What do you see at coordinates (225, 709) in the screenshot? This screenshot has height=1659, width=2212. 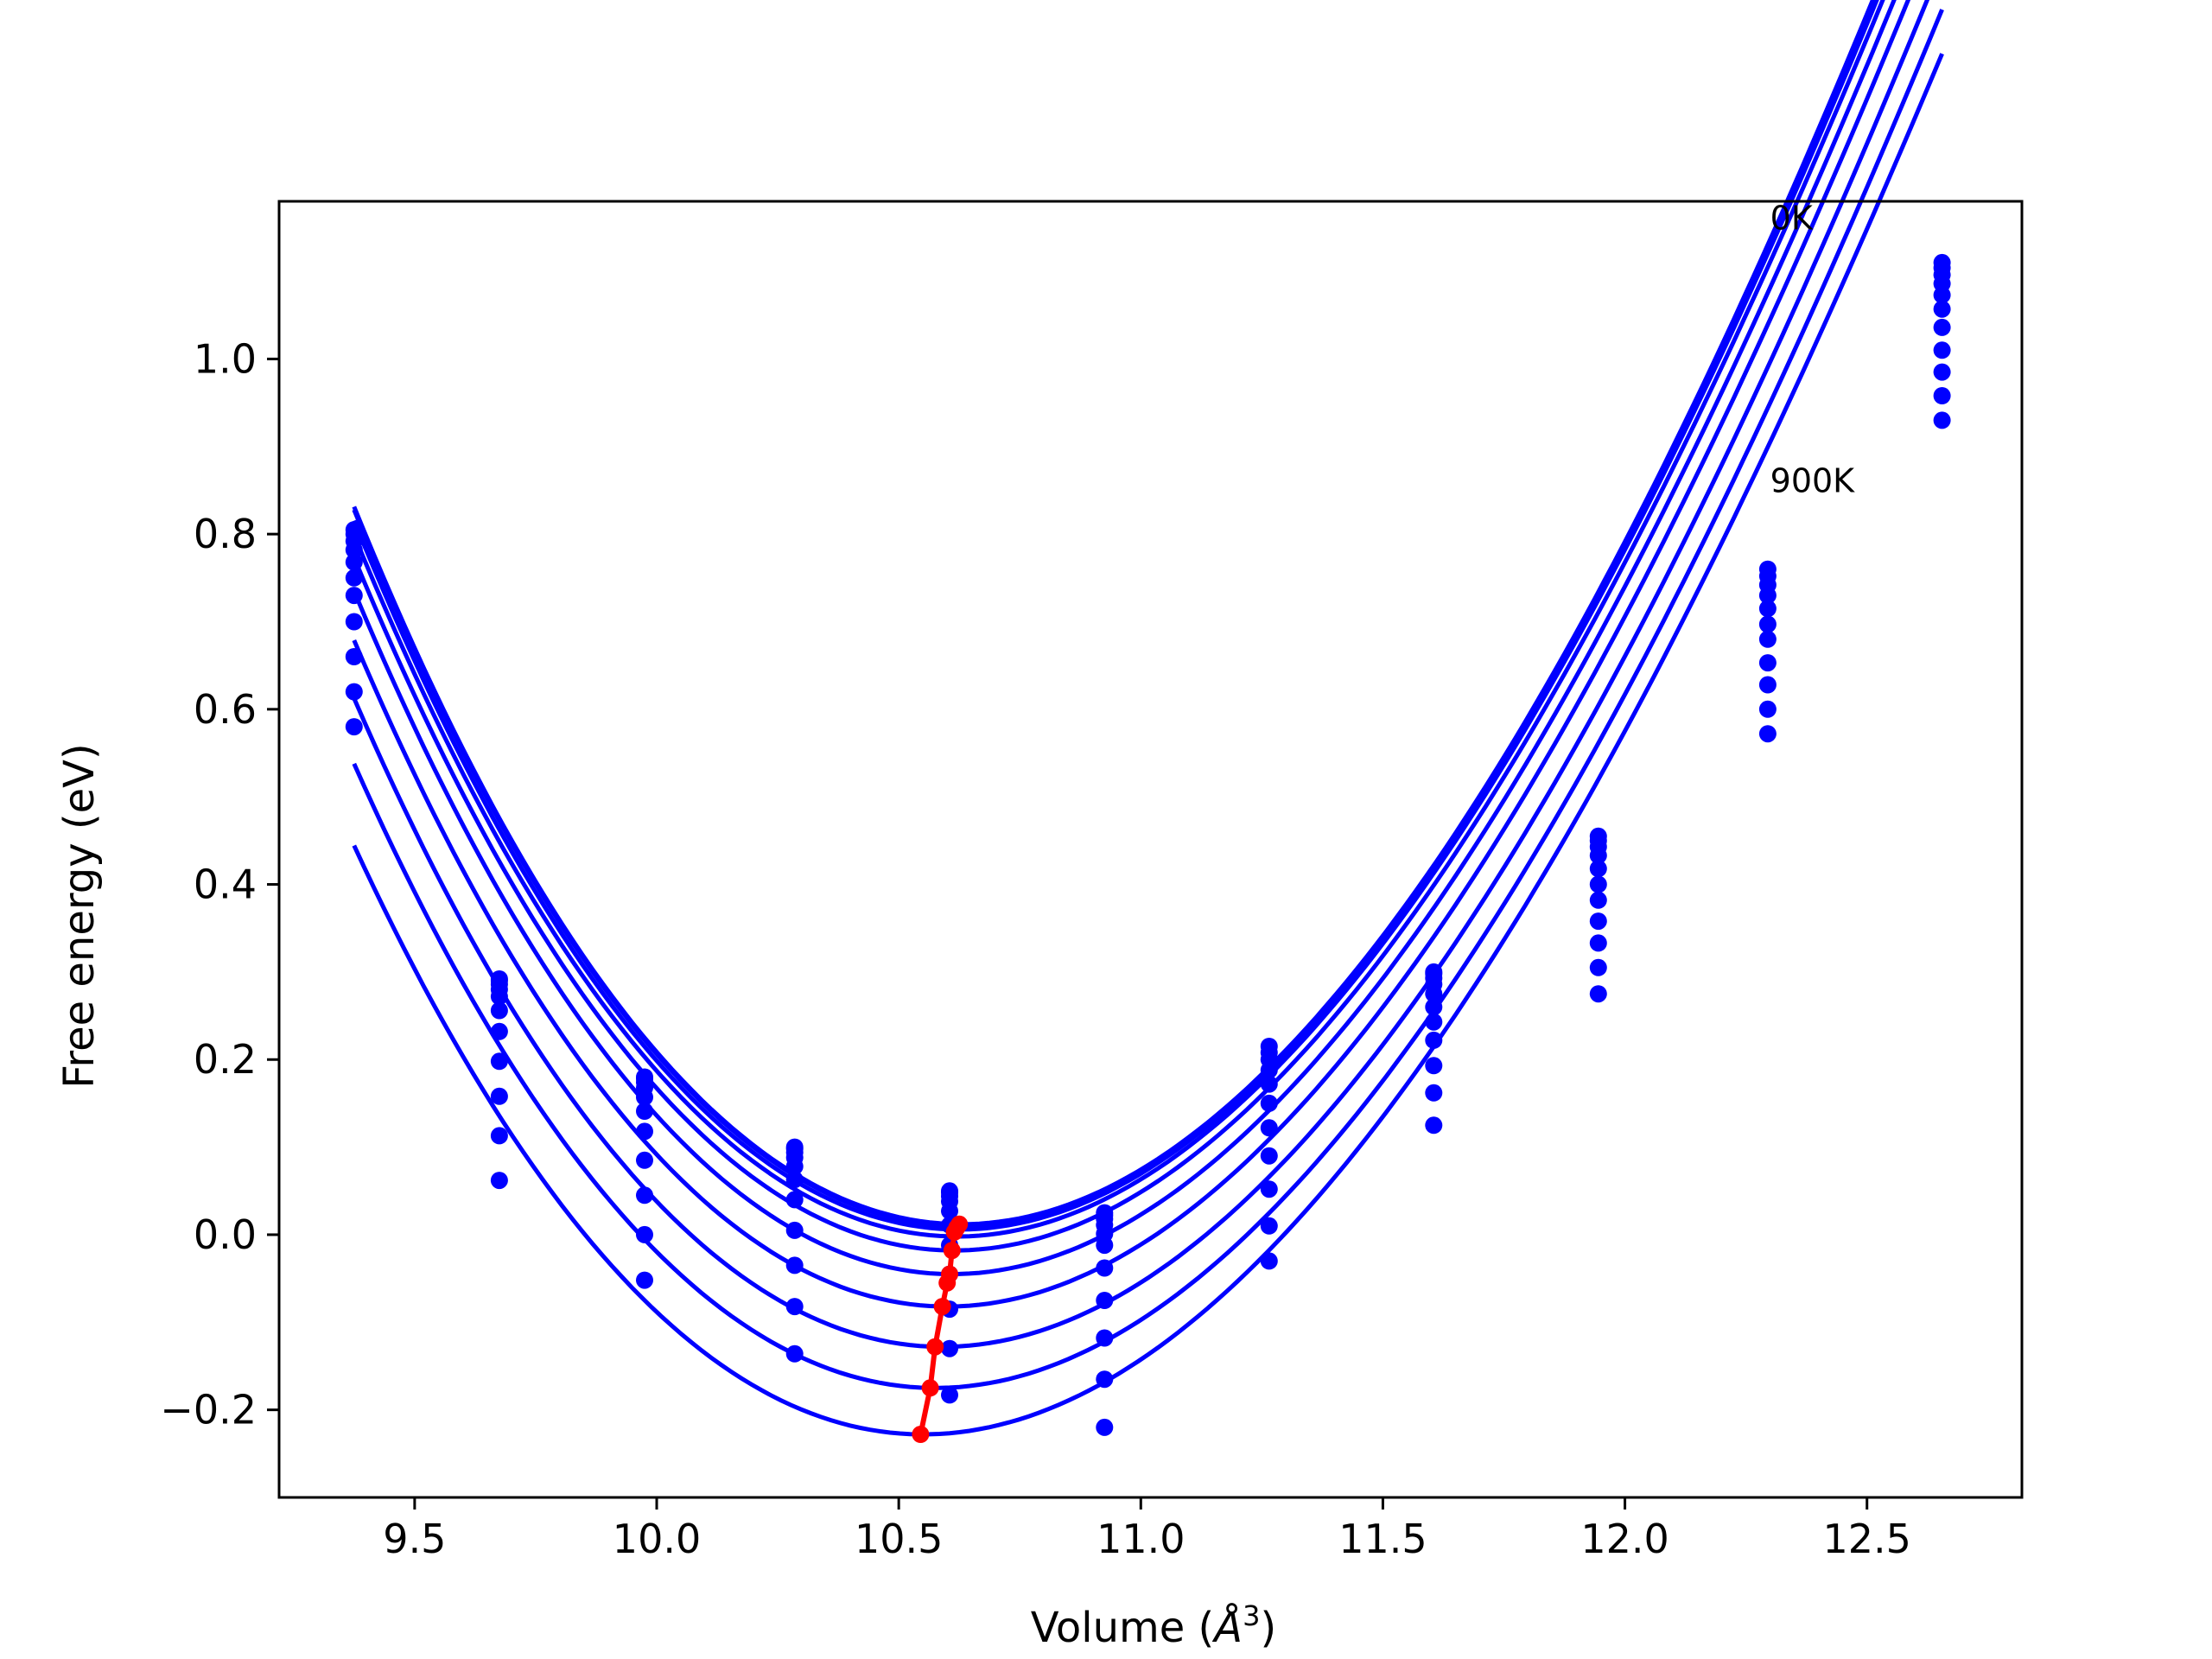 I see `y-tick-label-4: 0.6` at bounding box center [225, 709].